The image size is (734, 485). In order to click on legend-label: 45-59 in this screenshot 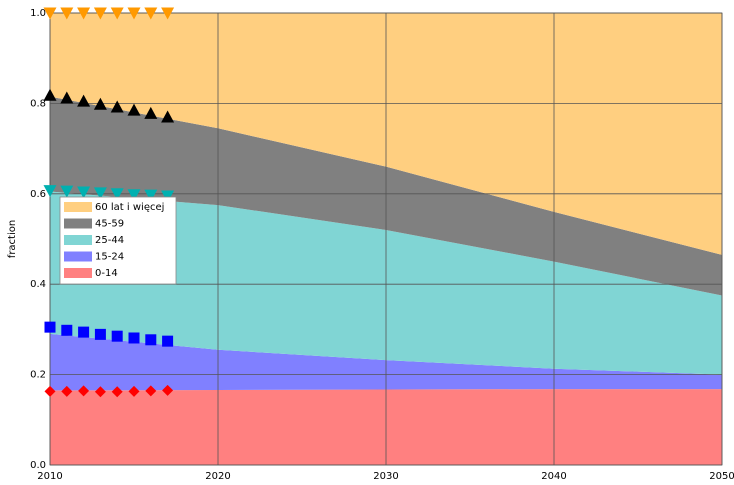, I will do `click(109, 224)`.